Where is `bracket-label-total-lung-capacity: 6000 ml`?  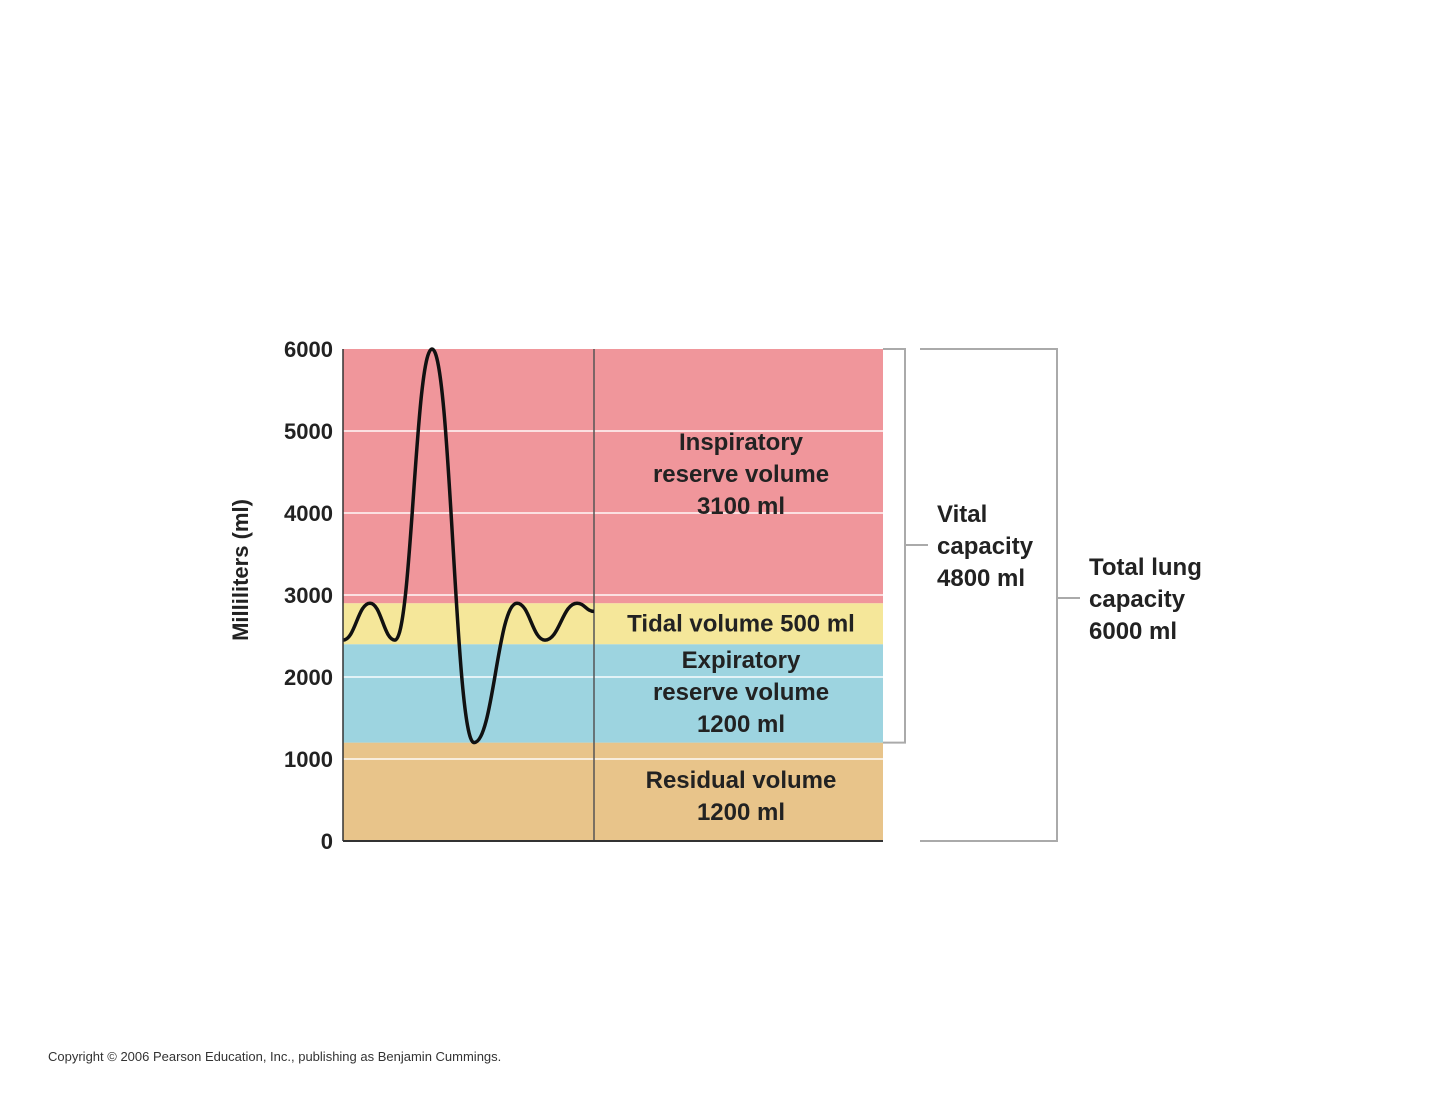 bracket-label-total-lung-capacity: 6000 ml is located at coordinates (1133, 631).